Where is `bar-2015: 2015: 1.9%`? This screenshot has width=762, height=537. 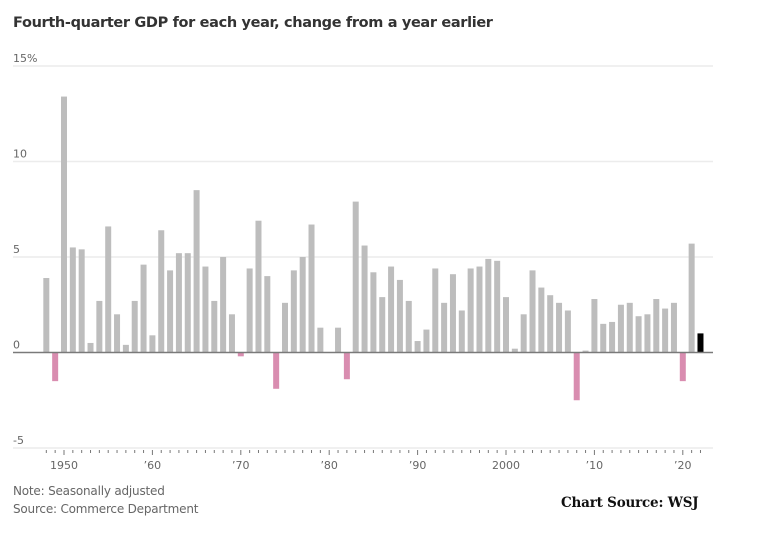 bar-2015: 2015: 1.9% is located at coordinates (638, 334).